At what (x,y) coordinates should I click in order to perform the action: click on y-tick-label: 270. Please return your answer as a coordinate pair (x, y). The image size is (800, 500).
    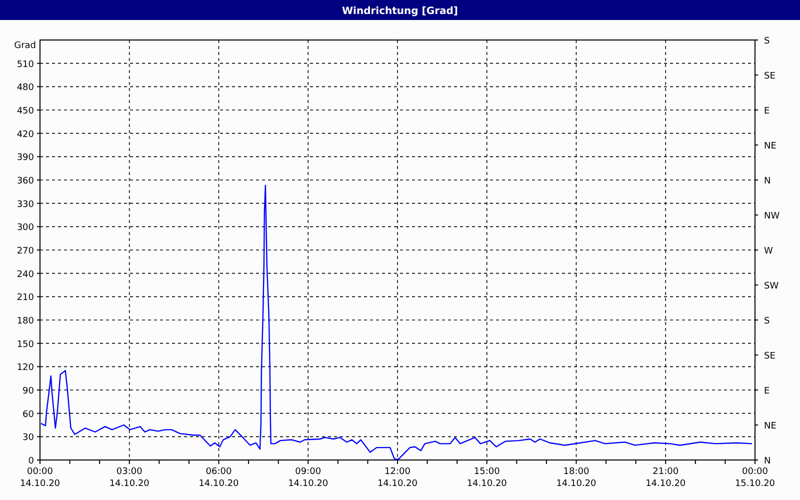
    Looking at the image, I should click on (25, 251).